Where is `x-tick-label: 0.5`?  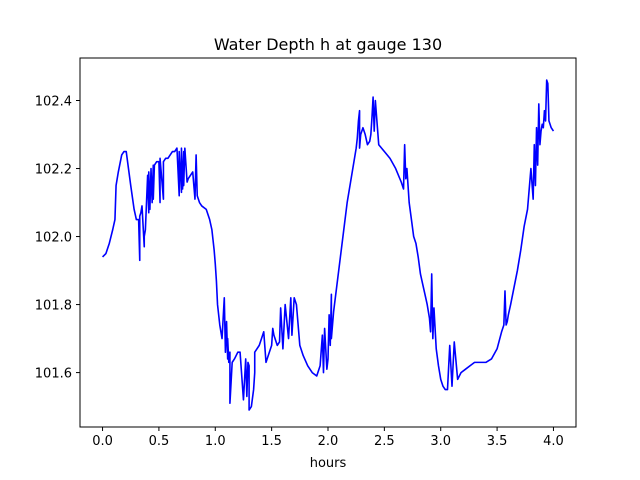
x-tick-label: 0.5 is located at coordinates (159, 441).